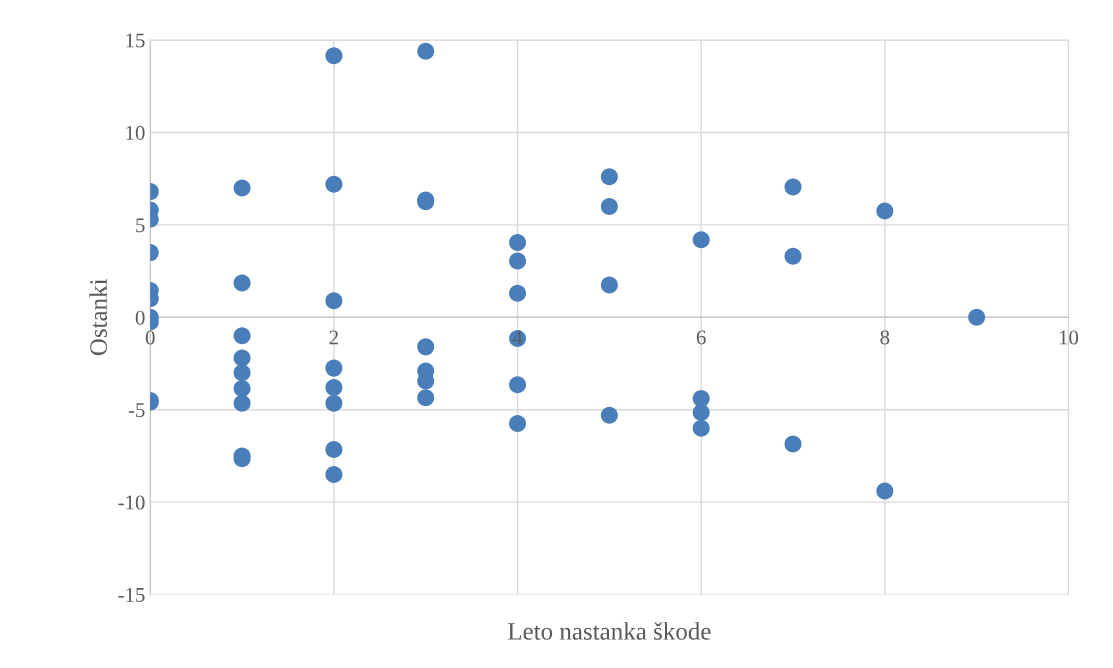 The height and width of the screenshot is (668, 1113). Describe the element at coordinates (140, 317) in the screenshot. I see `y-tick-label: 0` at that location.